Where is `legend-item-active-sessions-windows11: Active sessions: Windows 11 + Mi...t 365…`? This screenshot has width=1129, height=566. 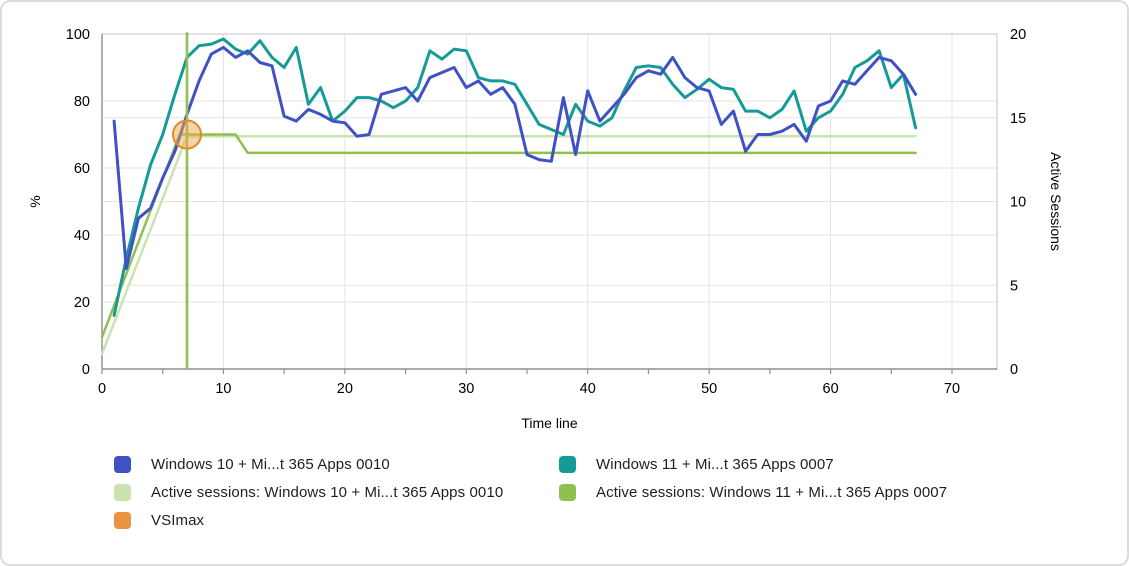
legend-item-active-sessions-windows11: Active sessions: Windows 11 + Mi...t 365… is located at coordinates (753, 492).